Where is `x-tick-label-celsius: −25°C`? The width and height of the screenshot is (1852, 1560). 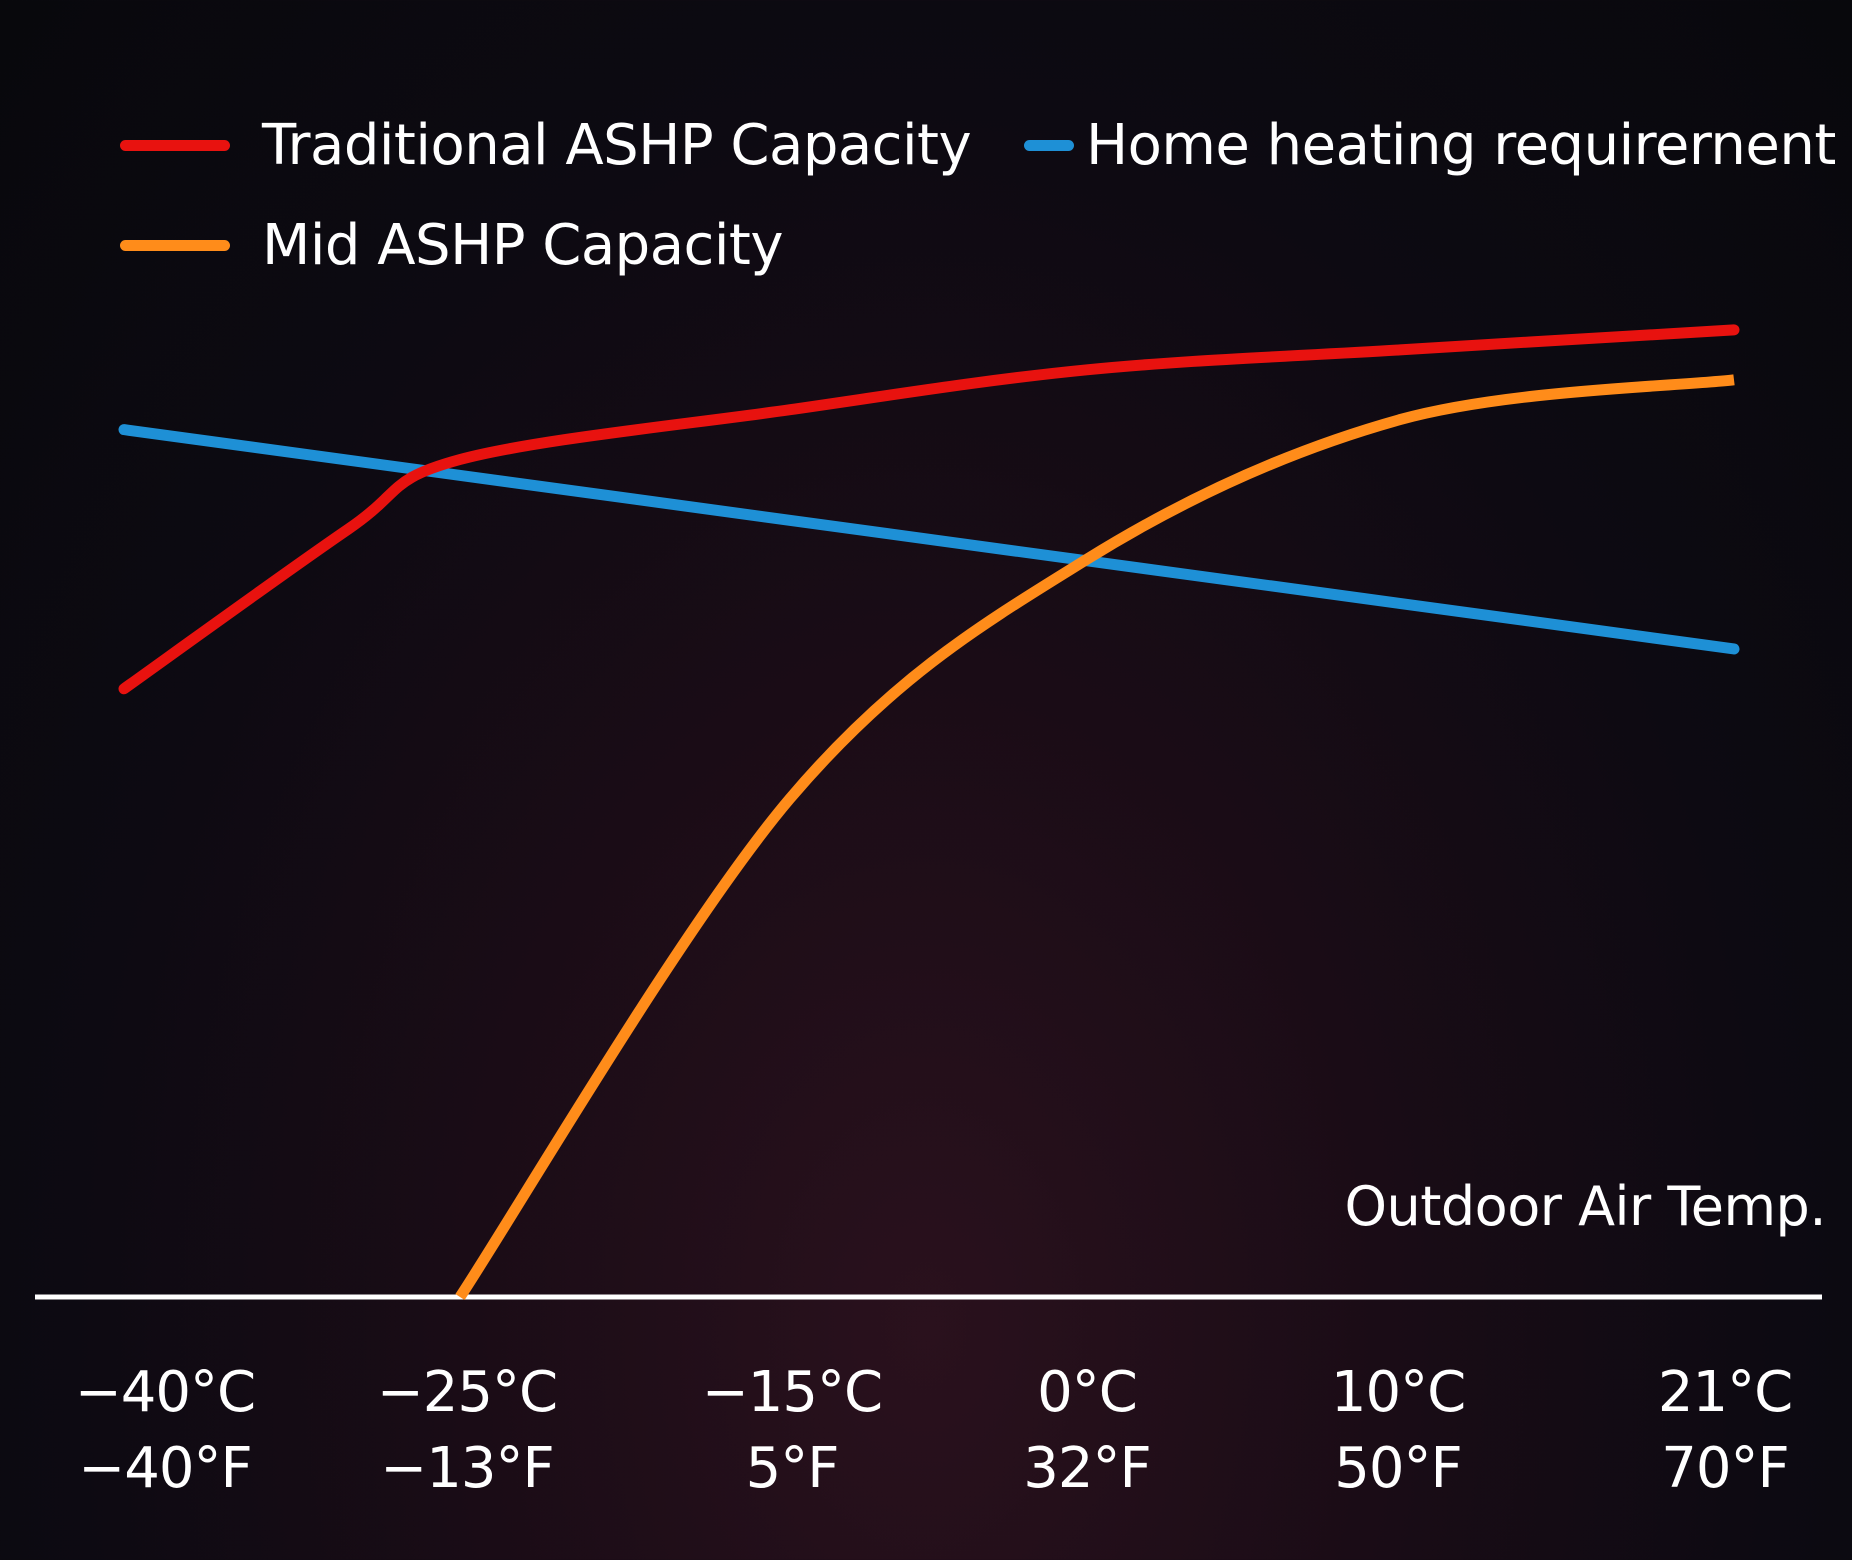 x-tick-label-celsius: −25°C is located at coordinates (467, 1392).